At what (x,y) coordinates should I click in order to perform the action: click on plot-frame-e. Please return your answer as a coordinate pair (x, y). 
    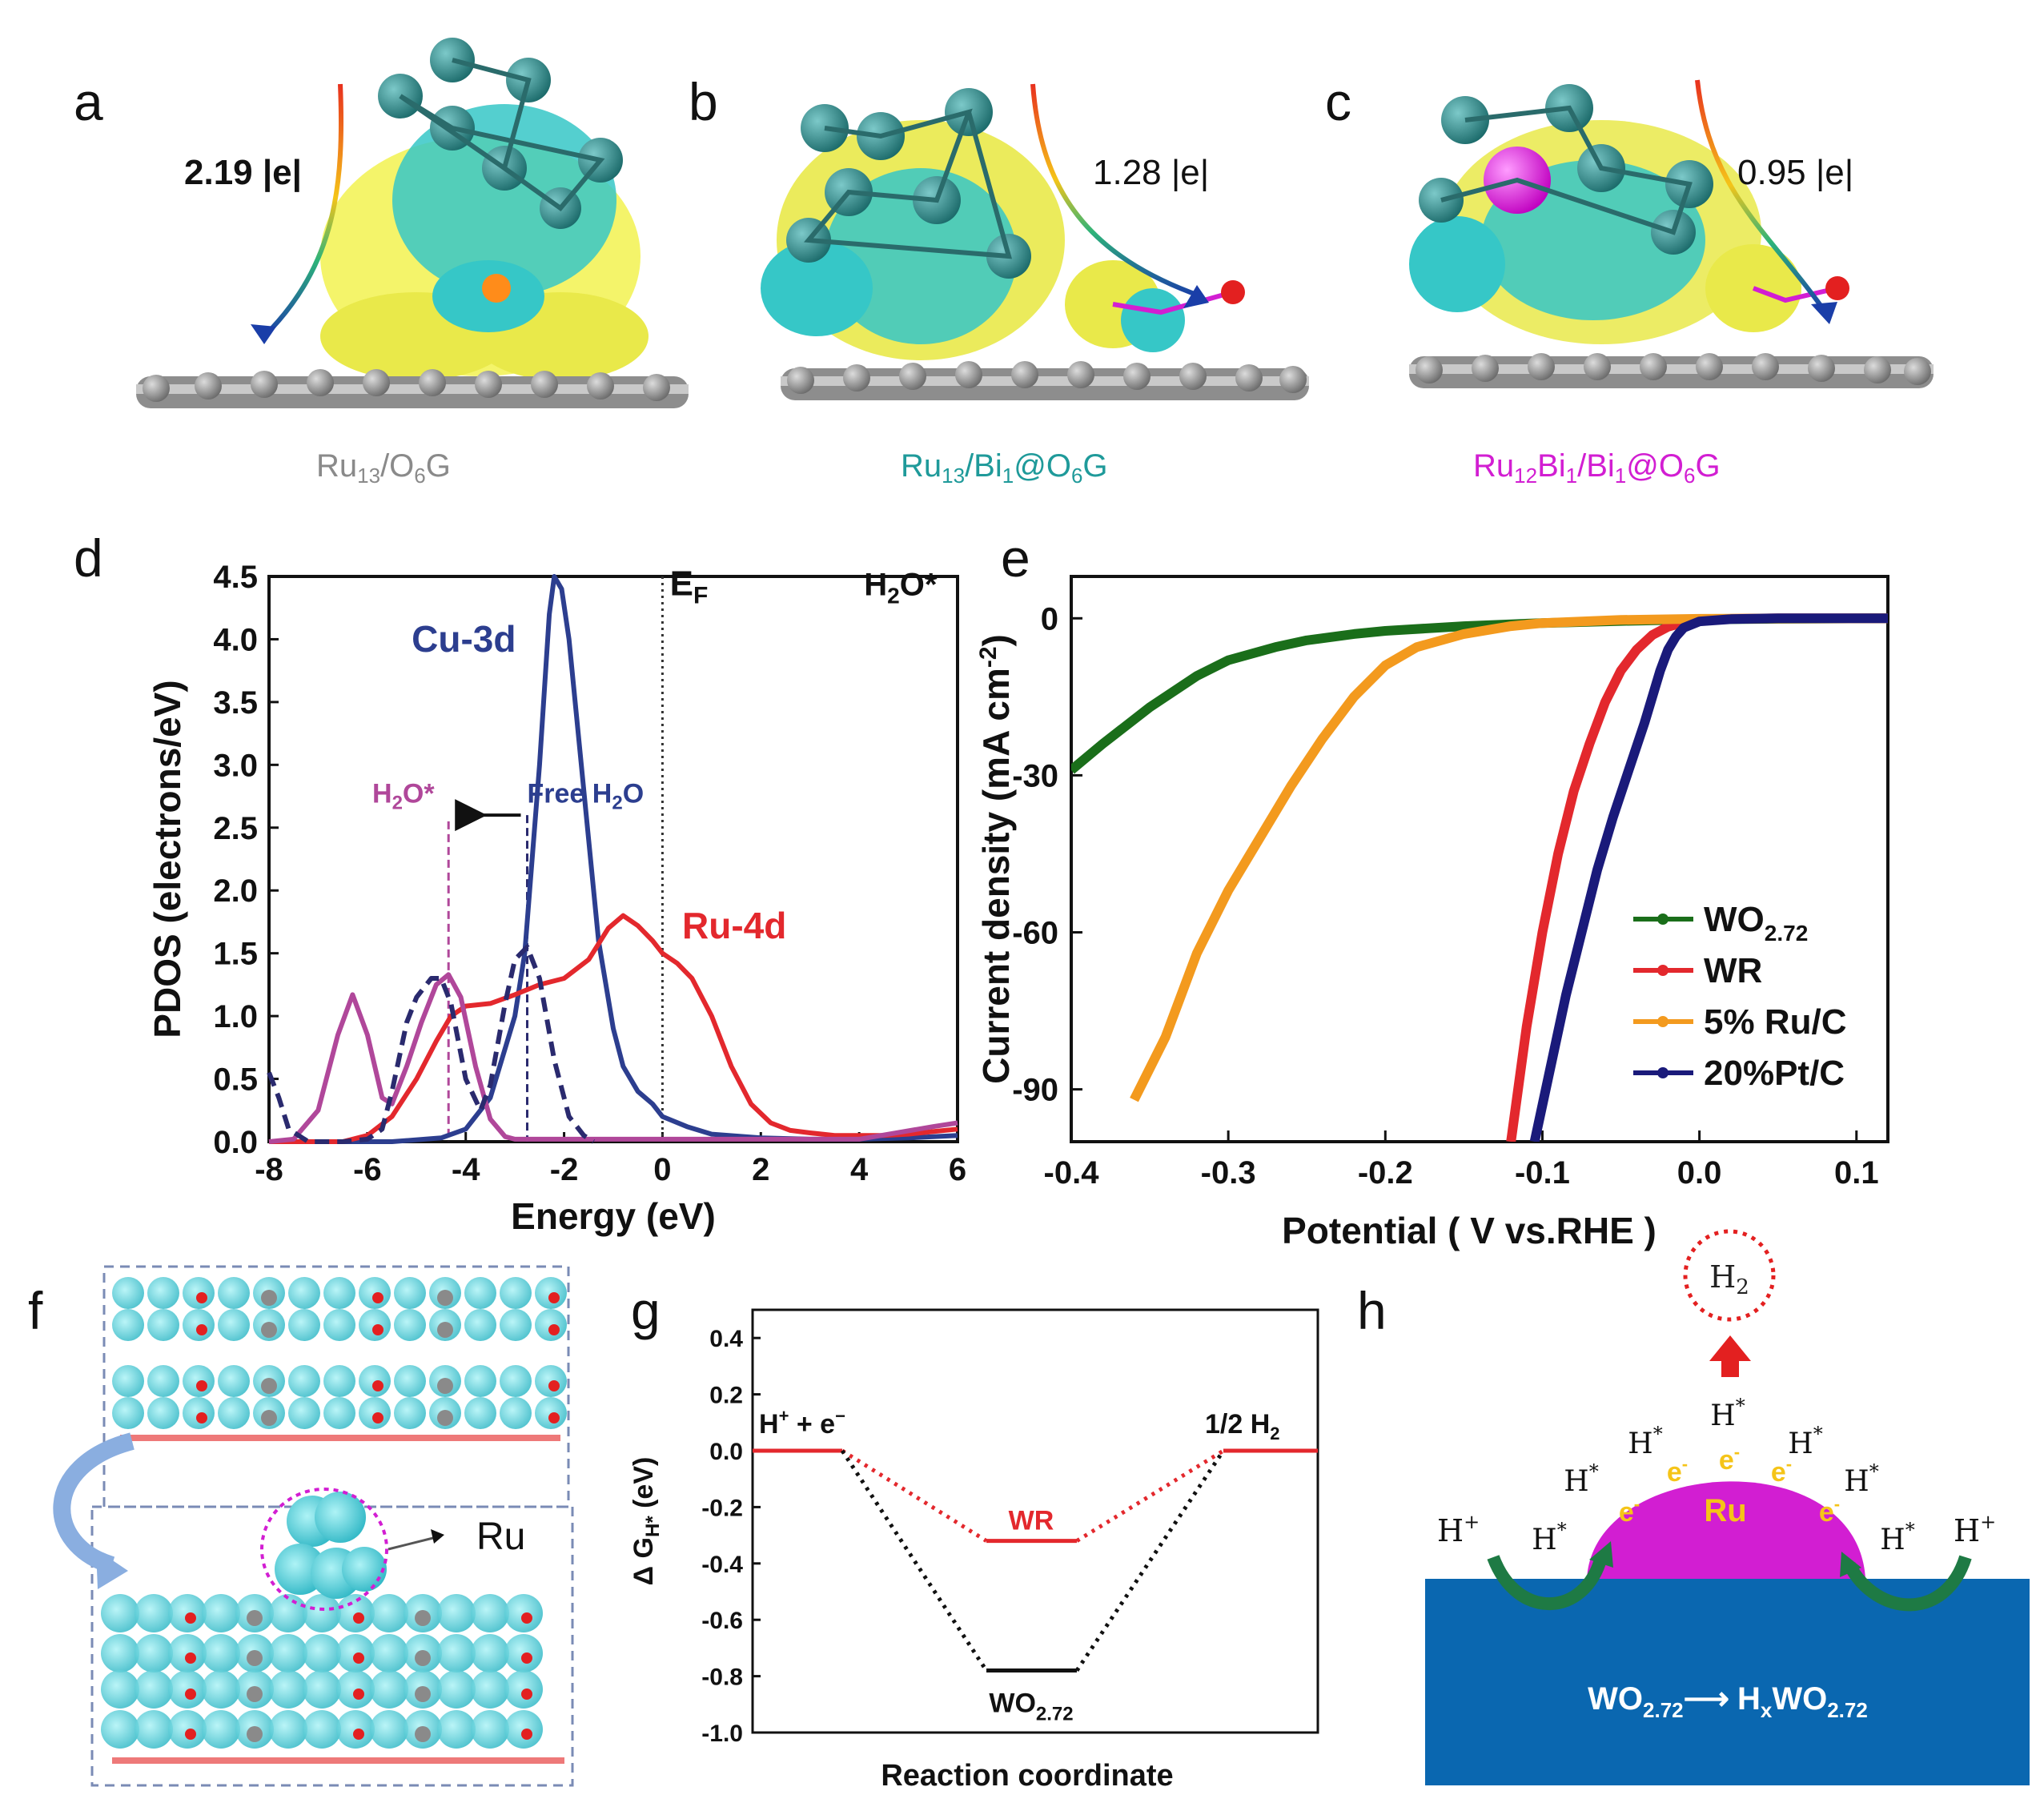
    Looking at the image, I should click on (1479, 859).